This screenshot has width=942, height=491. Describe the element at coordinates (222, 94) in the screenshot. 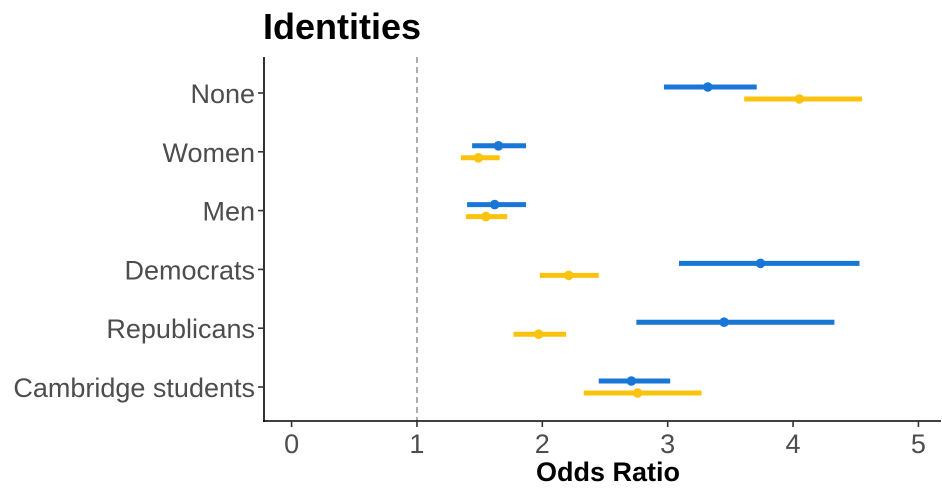

I see `category-label: None` at that location.